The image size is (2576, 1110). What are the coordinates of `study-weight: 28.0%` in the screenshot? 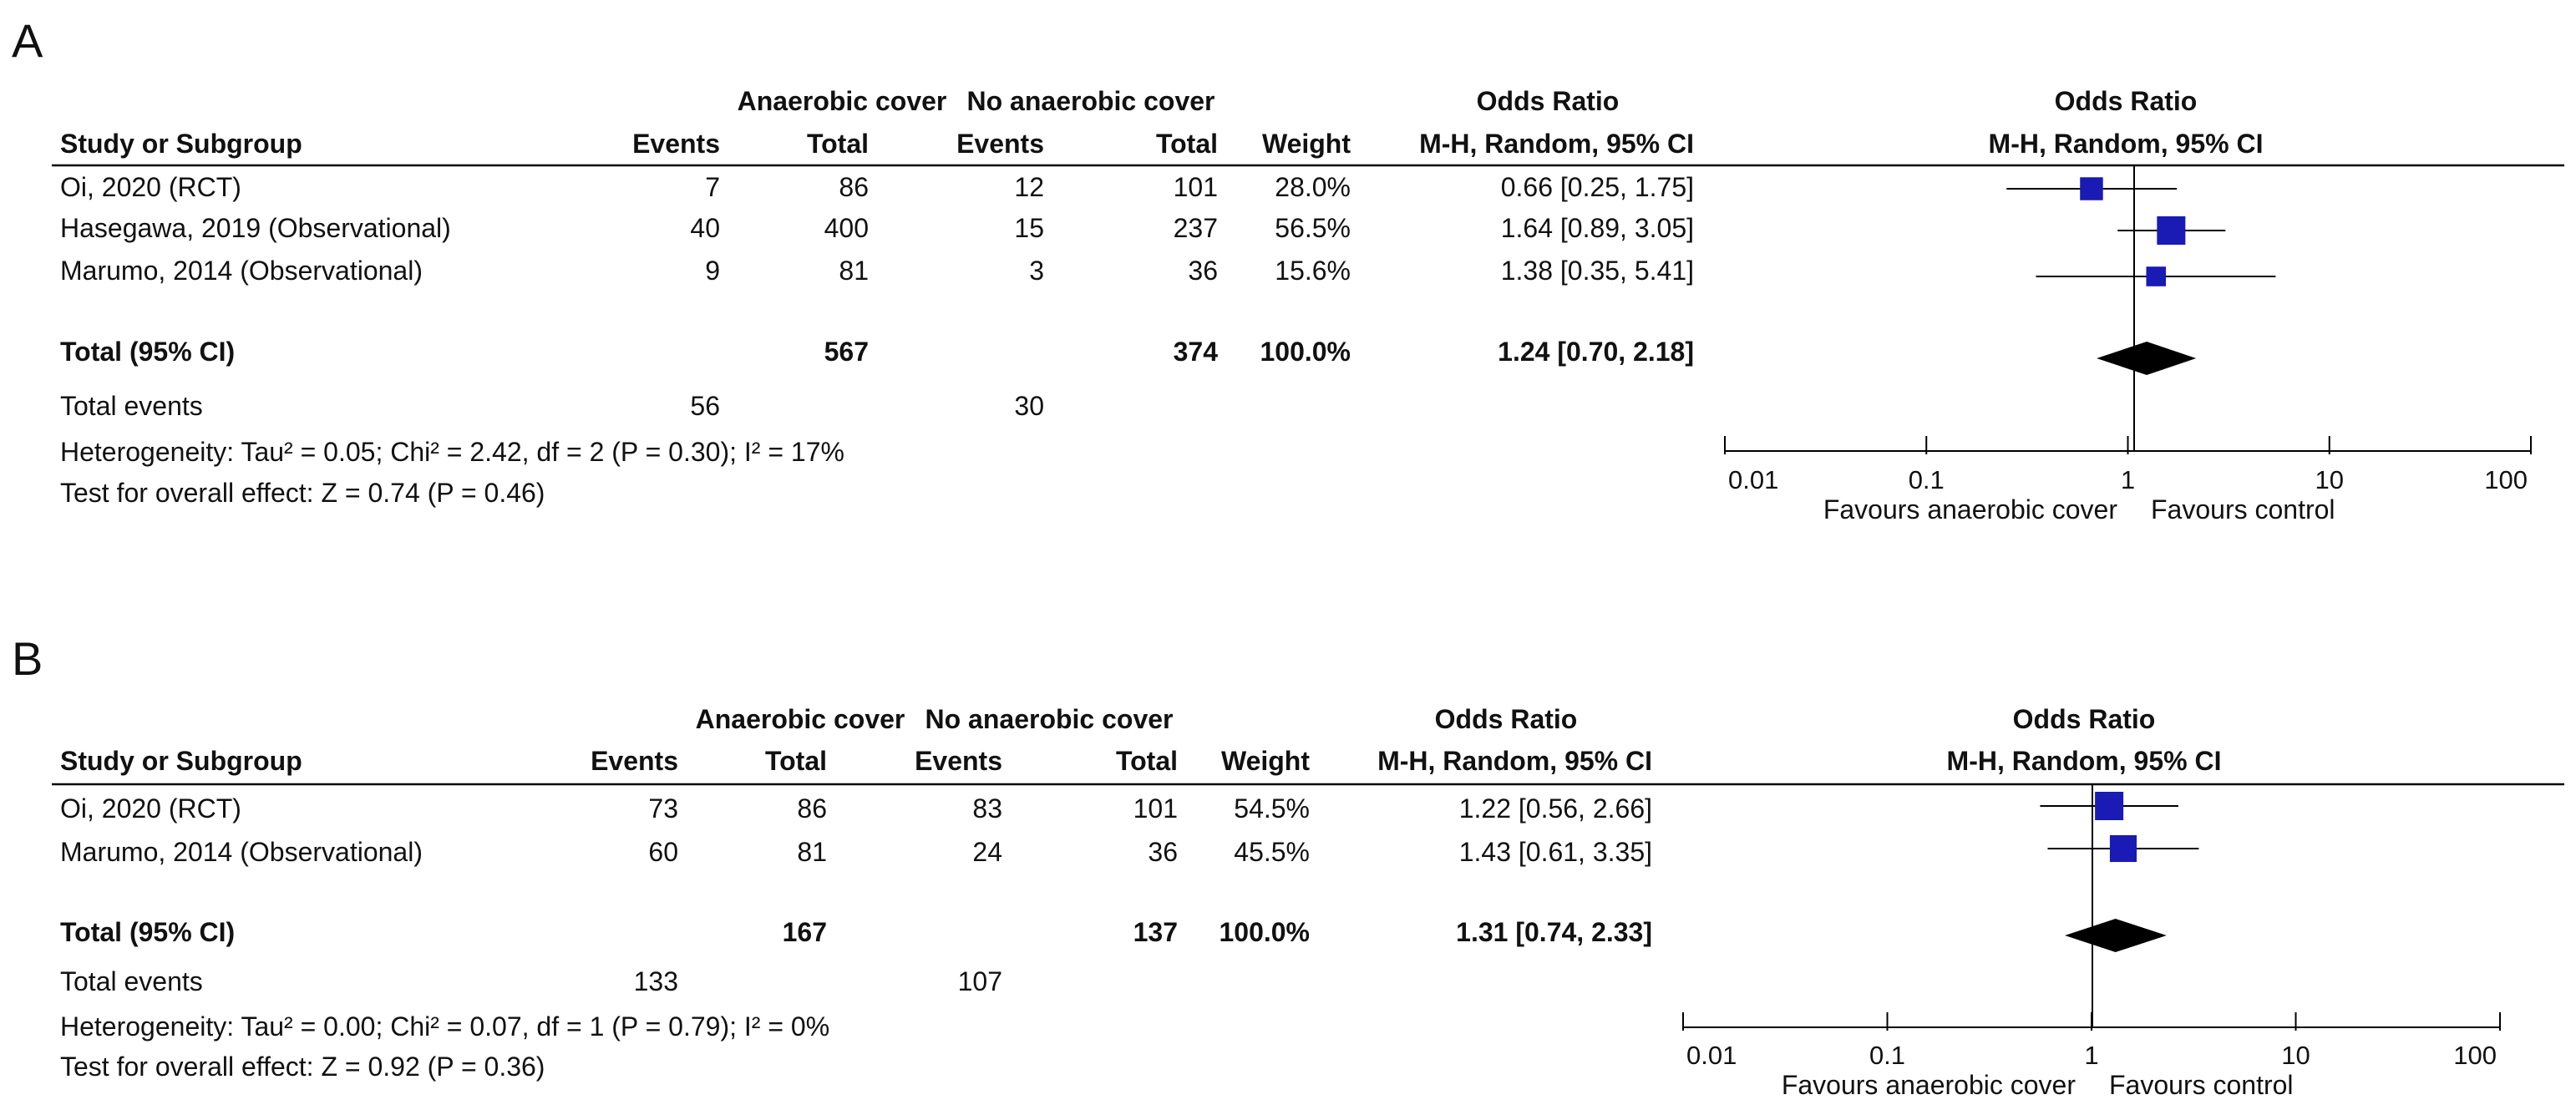 It's located at (1313, 187).